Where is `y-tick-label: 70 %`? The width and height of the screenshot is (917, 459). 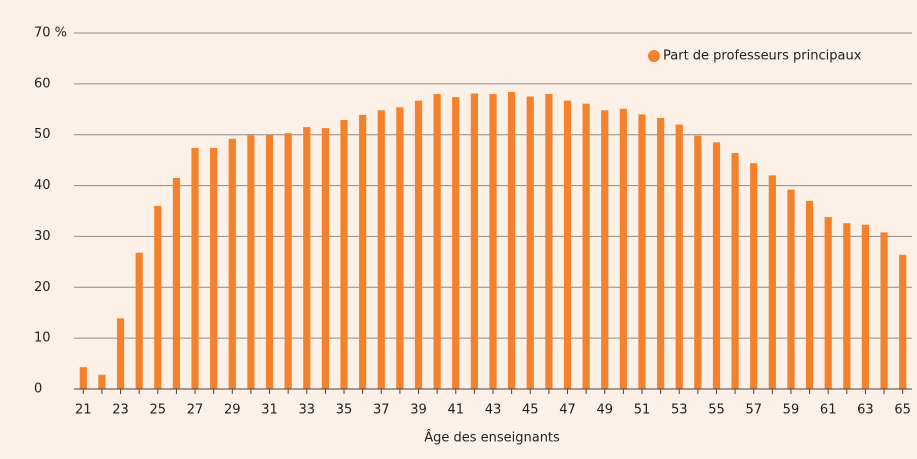
y-tick-label: 70 % is located at coordinates (50, 33).